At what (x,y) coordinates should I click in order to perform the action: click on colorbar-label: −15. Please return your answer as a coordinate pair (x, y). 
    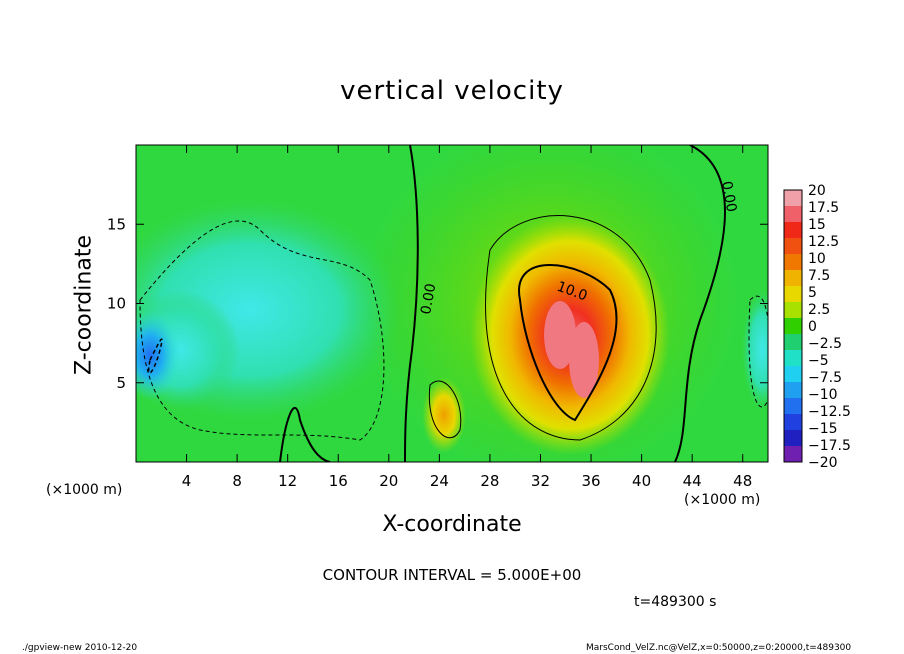
    Looking at the image, I should click on (823, 429).